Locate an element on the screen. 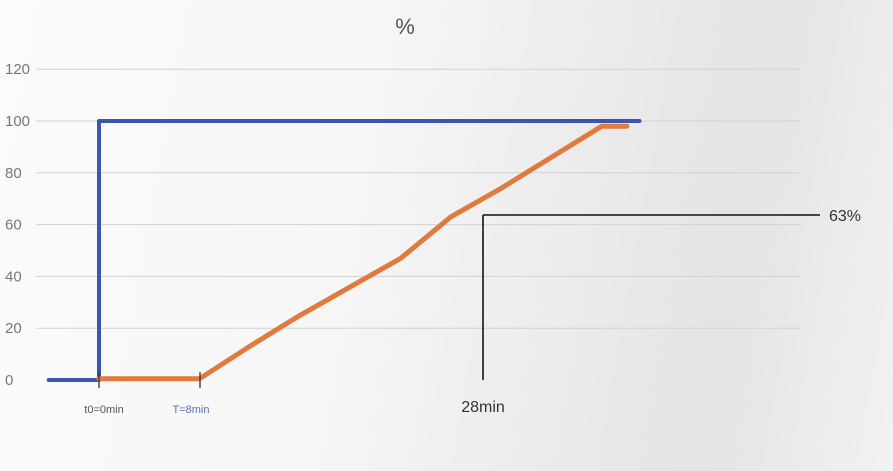 The width and height of the screenshot is (893, 471). y-tick-label: 100 is located at coordinates (17, 121).